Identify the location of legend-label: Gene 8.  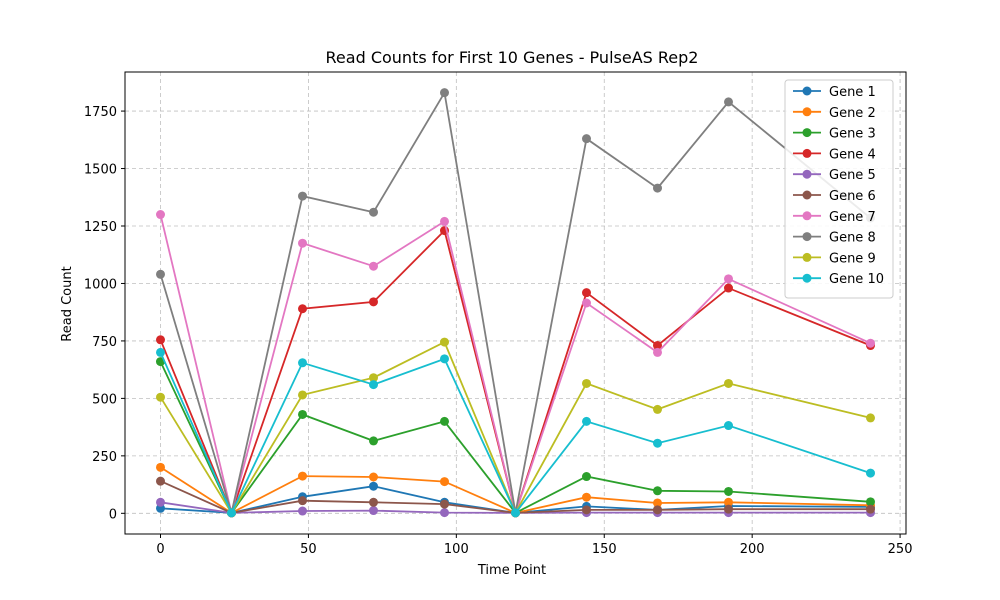
(852, 238).